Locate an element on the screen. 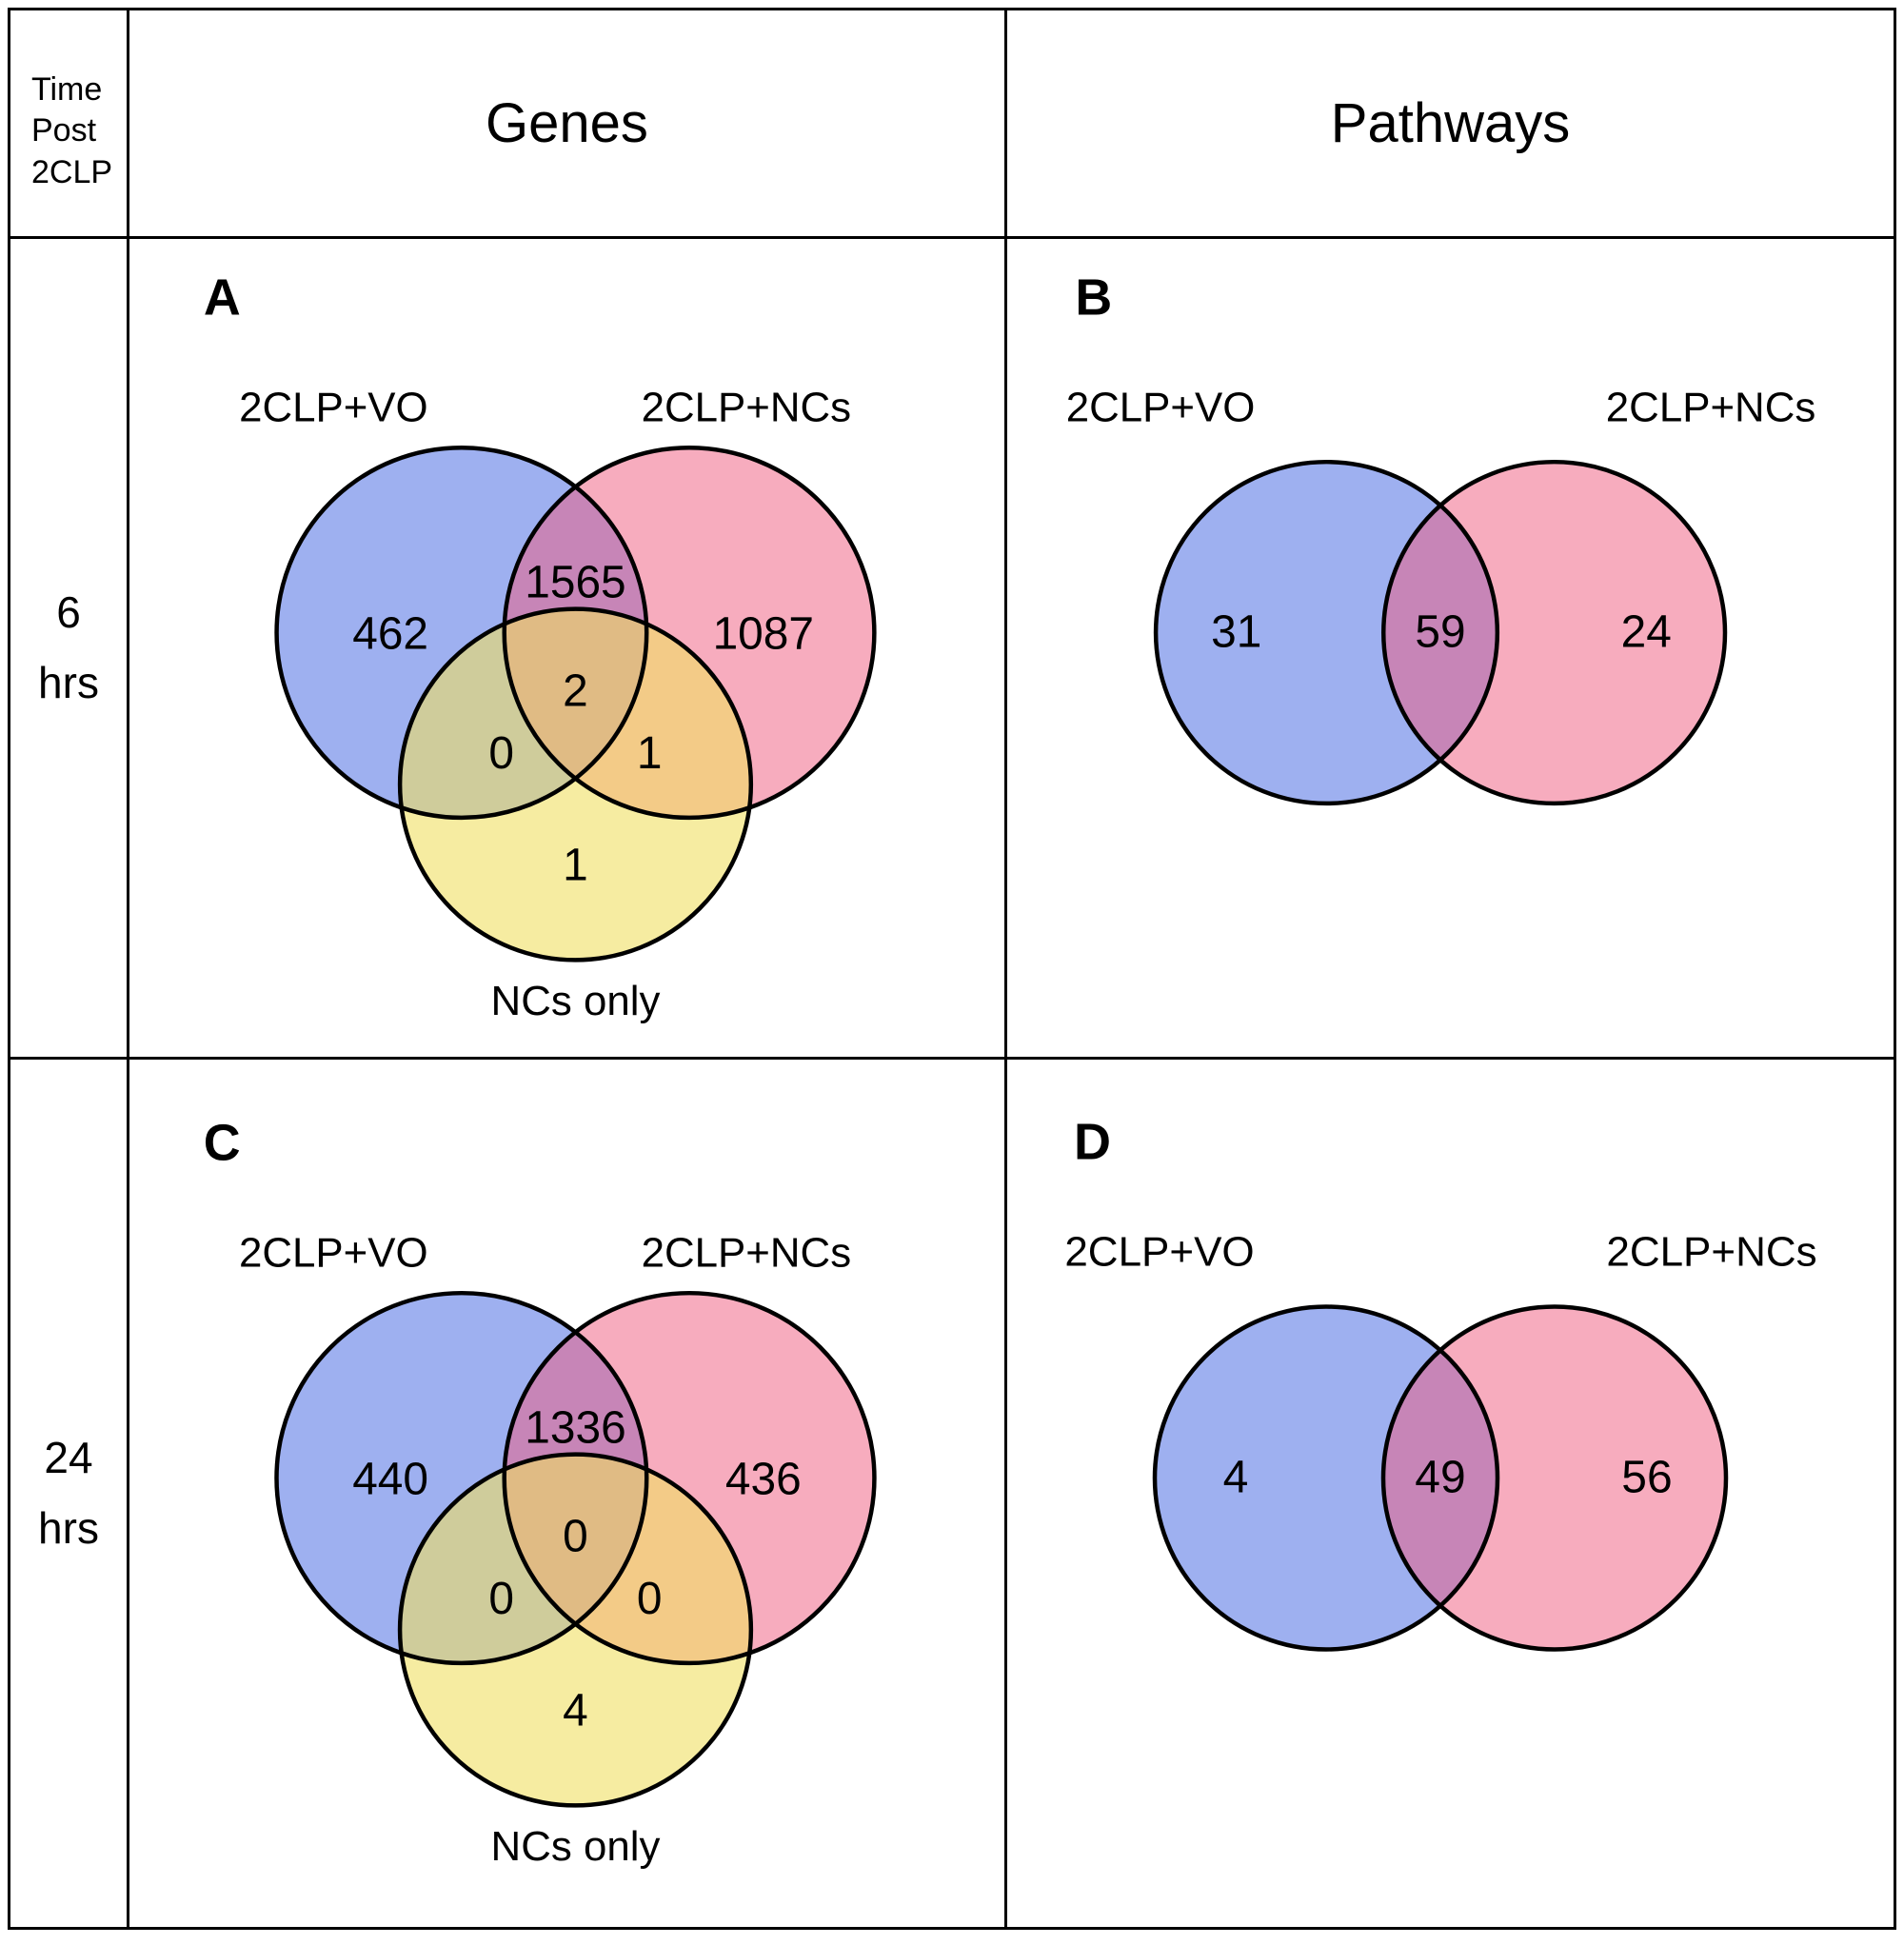 The width and height of the screenshot is (1904, 1945). header-corner-cell: Time Post 2CLP is located at coordinates (69, 124).